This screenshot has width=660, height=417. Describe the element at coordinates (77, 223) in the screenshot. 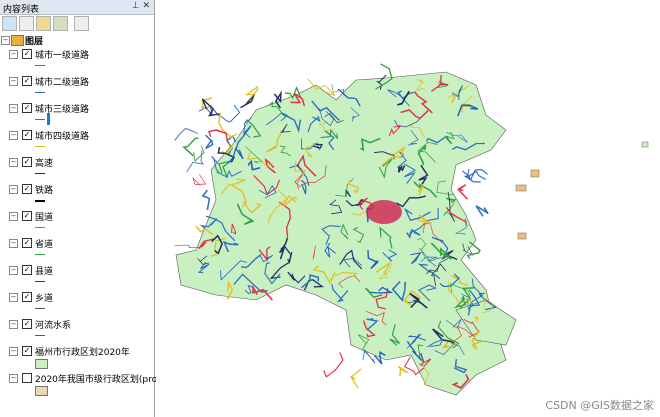

I see `layer-row: − ✓ 国道` at that location.